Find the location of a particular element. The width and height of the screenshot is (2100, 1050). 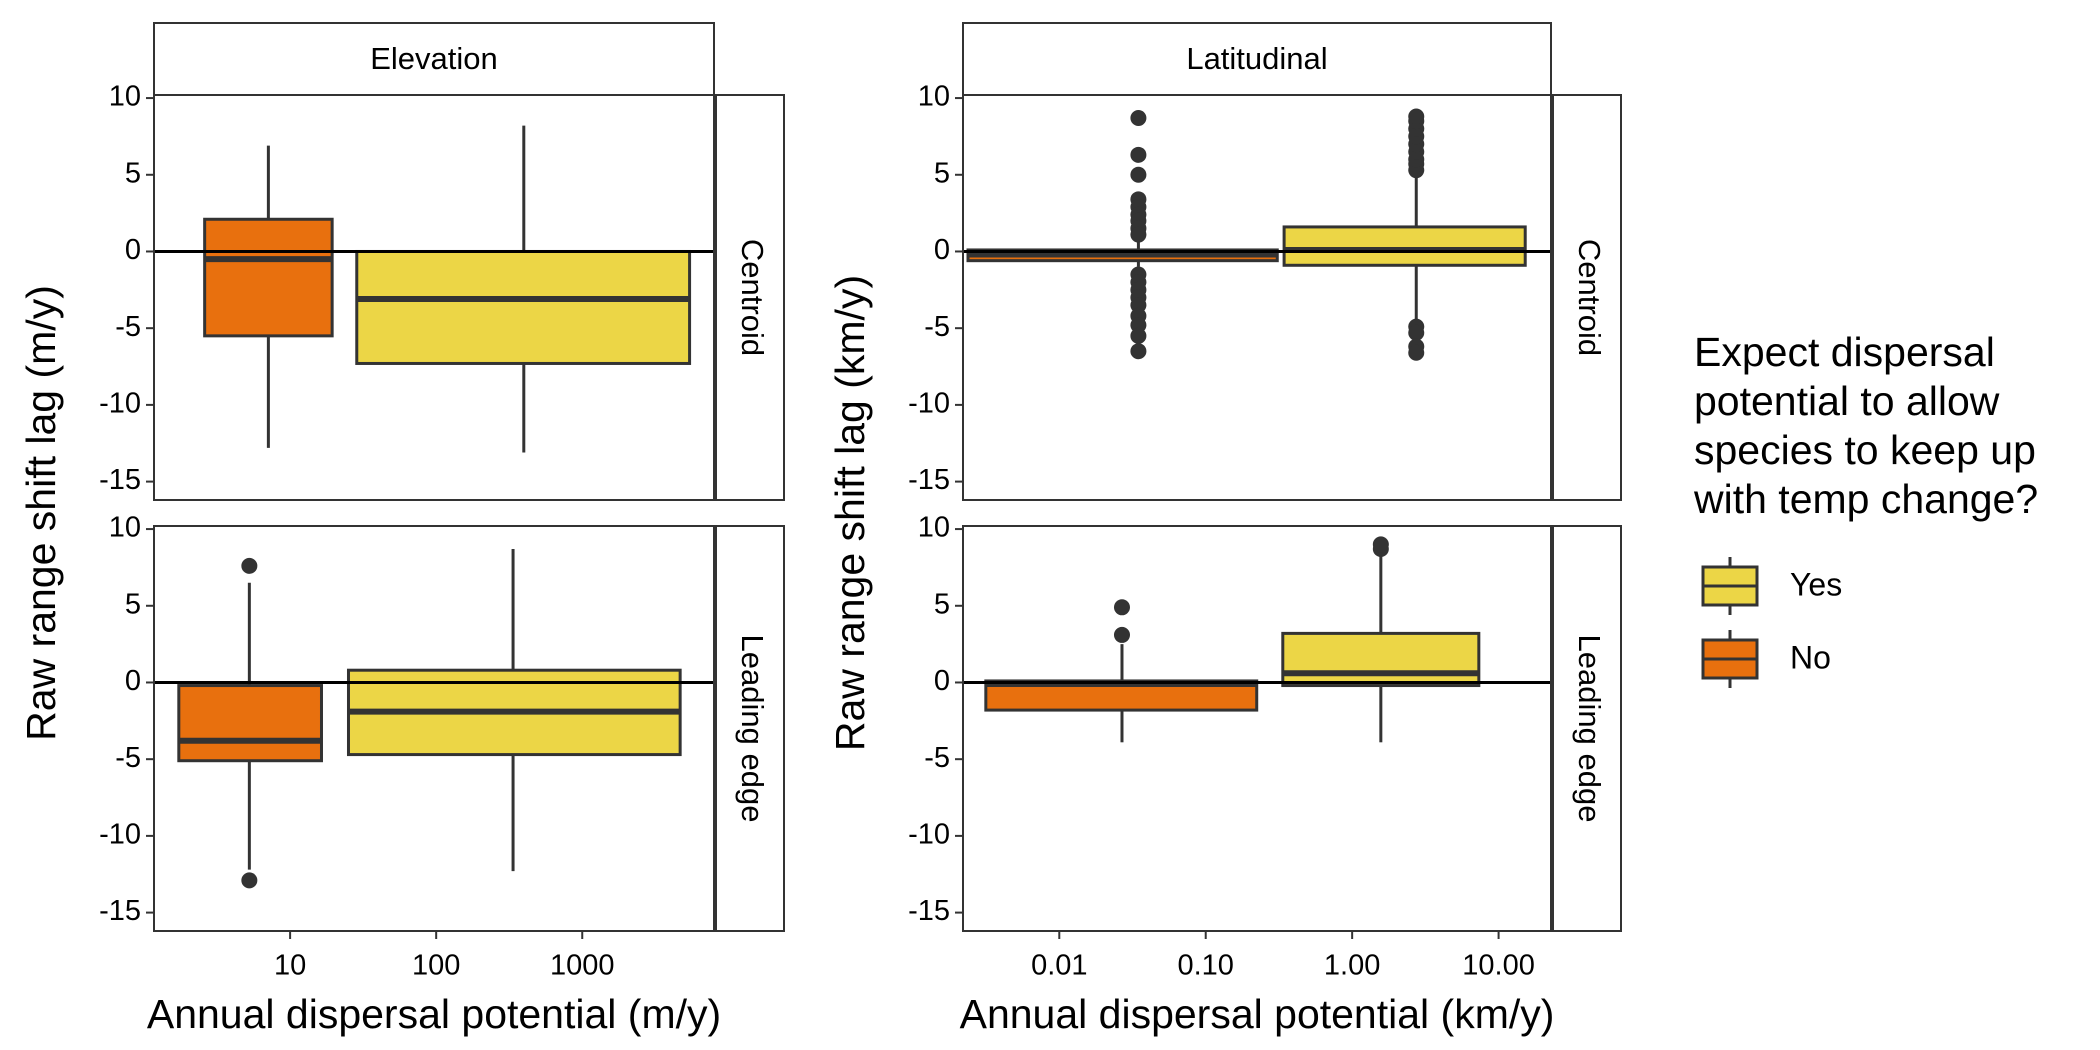

legend-label: No is located at coordinates (1810, 657).